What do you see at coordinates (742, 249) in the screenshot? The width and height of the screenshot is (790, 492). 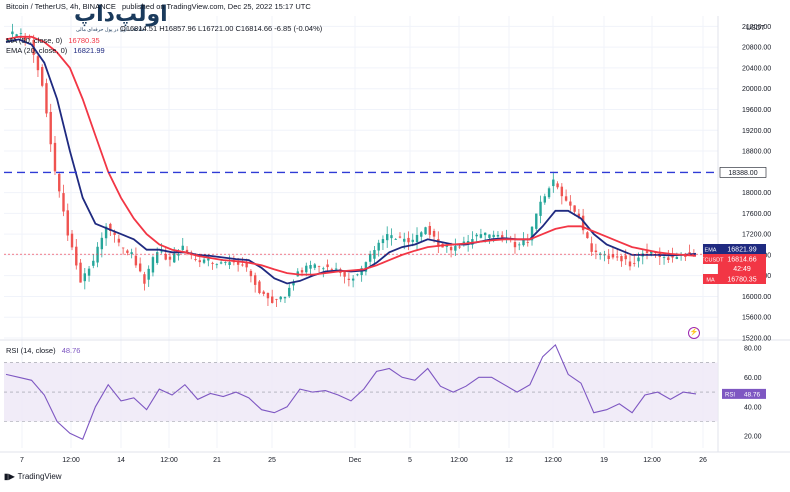 I see `ema-tag-value-box` at bounding box center [742, 249].